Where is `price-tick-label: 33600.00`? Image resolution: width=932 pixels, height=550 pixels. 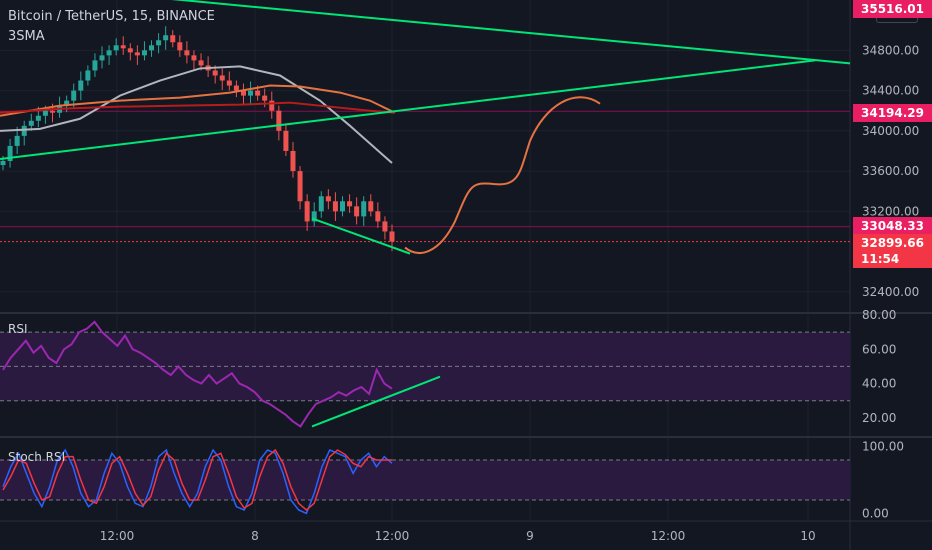
price-tick-label: 33600.00 is located at coordinates (890, 171).